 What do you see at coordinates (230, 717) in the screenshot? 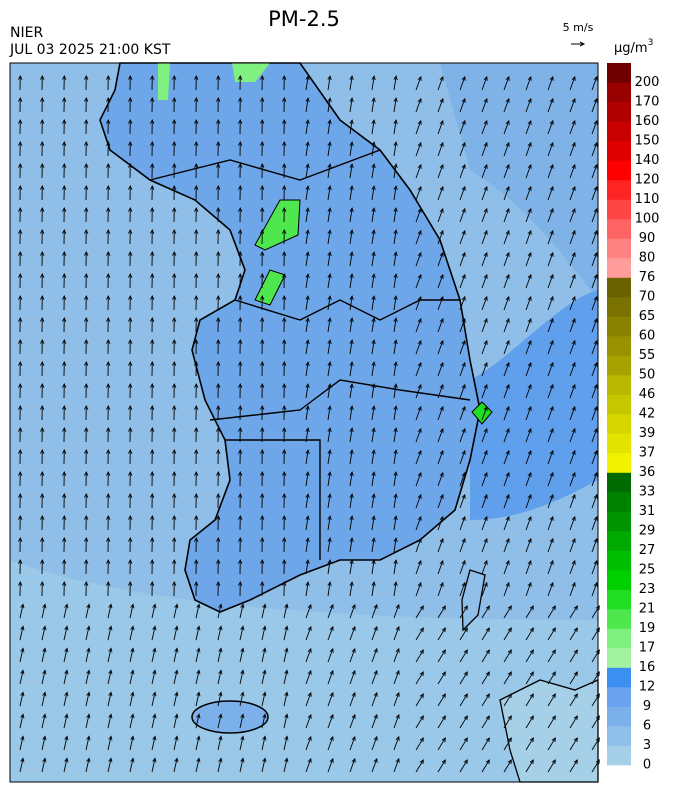
I see `jeju-island` at bounding box center [230, 717].